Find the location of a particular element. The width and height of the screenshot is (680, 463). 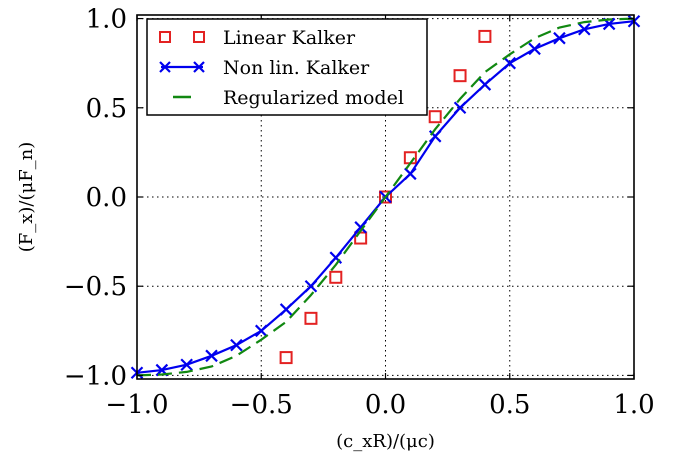

legend-label: Non lin. Kalker is located at coordinates (296, 68).